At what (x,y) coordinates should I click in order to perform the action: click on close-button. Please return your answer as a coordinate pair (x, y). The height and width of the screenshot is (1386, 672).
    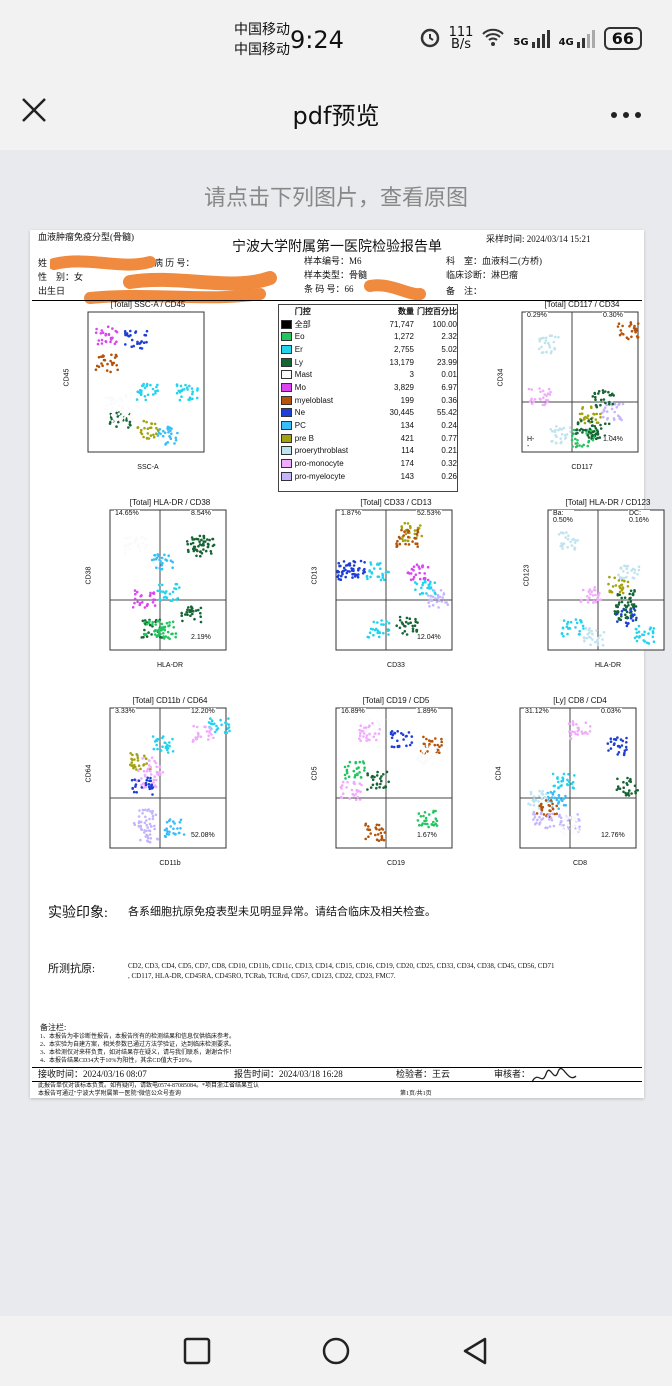
    Looking at the image, I should click on (34, 110).